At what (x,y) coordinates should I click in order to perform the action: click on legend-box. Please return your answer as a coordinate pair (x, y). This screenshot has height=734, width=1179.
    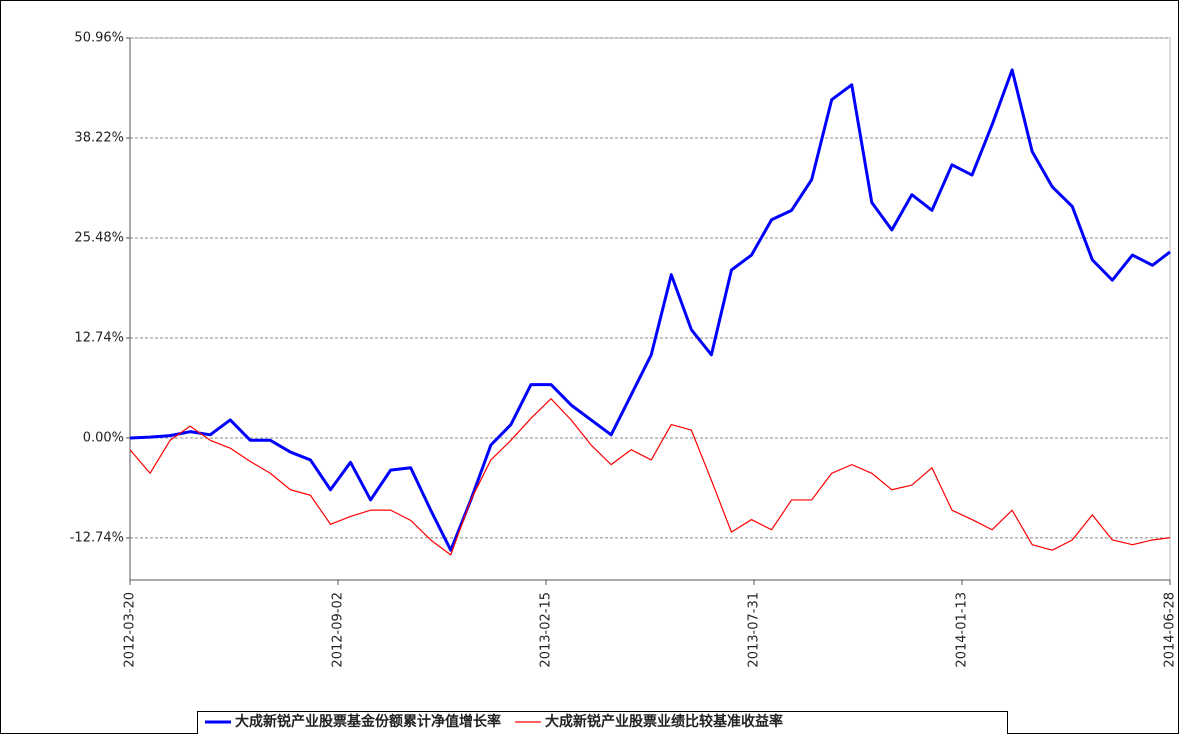
    Looking at the image, I should click on (602, 722).